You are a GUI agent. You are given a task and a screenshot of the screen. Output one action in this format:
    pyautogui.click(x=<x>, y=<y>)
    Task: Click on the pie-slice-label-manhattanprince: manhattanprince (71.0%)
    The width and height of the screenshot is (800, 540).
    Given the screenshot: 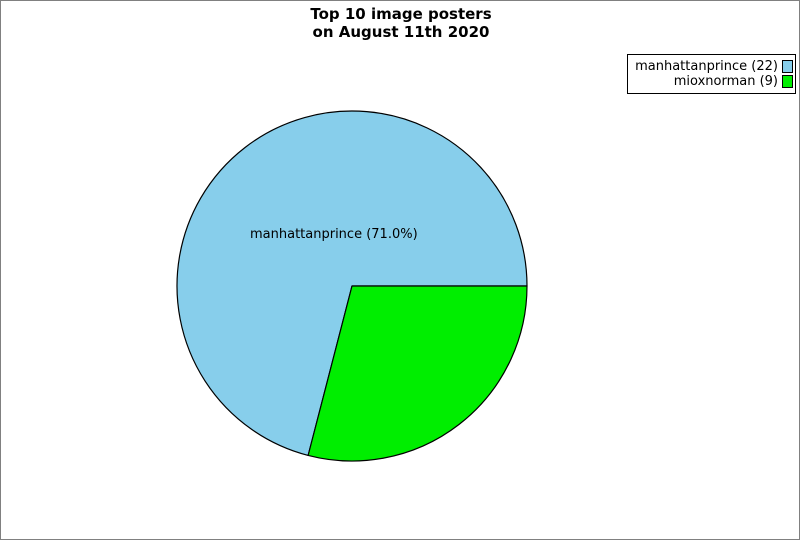 What is the action you would take?
    pyautogui.click(x=334, y=234)
    